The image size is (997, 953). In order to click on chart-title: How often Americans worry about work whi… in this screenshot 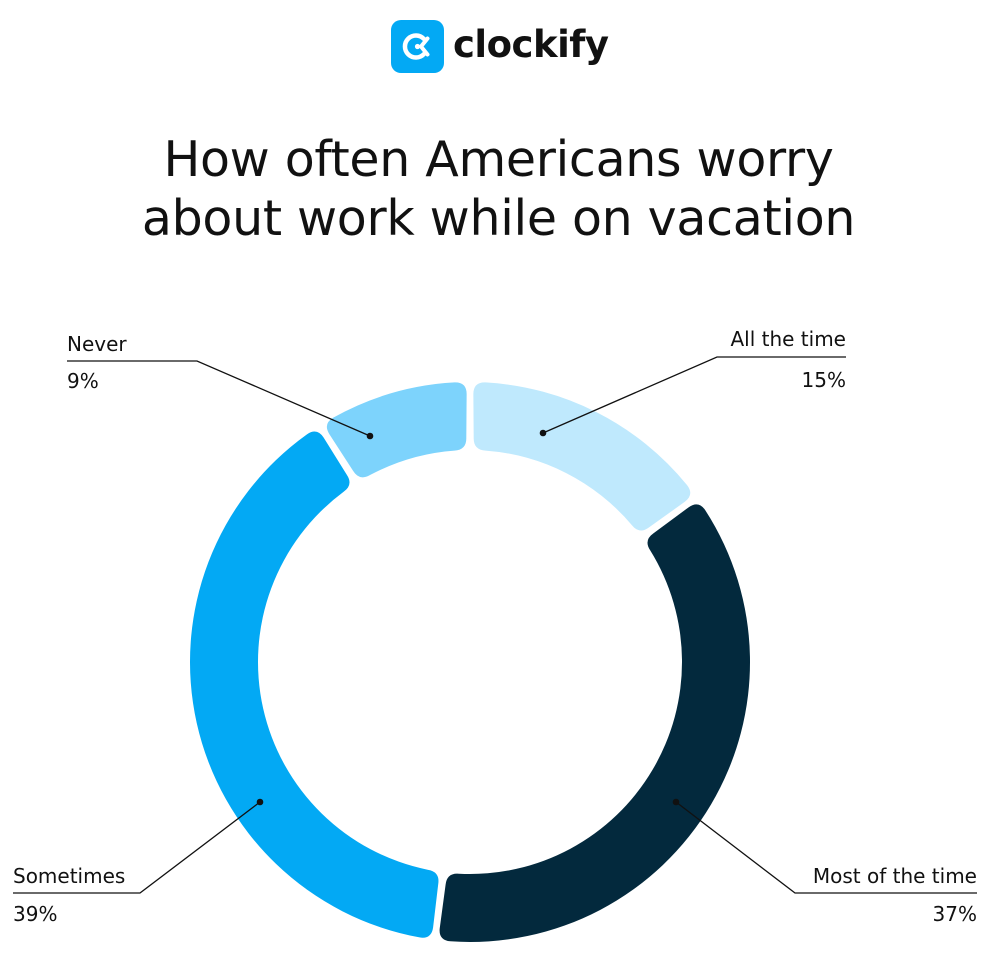, I will do `click(498, 189)`.